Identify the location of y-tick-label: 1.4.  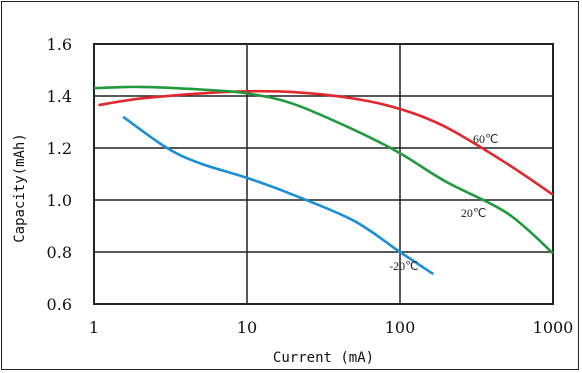
(59, 96).